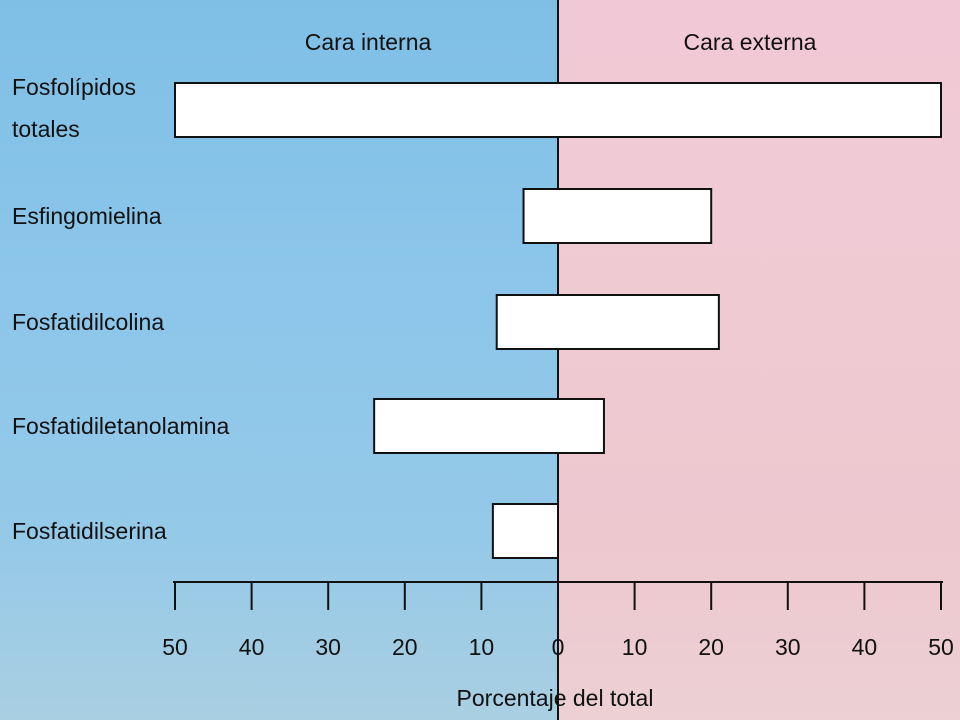  Describe the element at coordinates (121, 426) in the screenshot. I see `category-label: Fosfatidiletanolamina` at that location.